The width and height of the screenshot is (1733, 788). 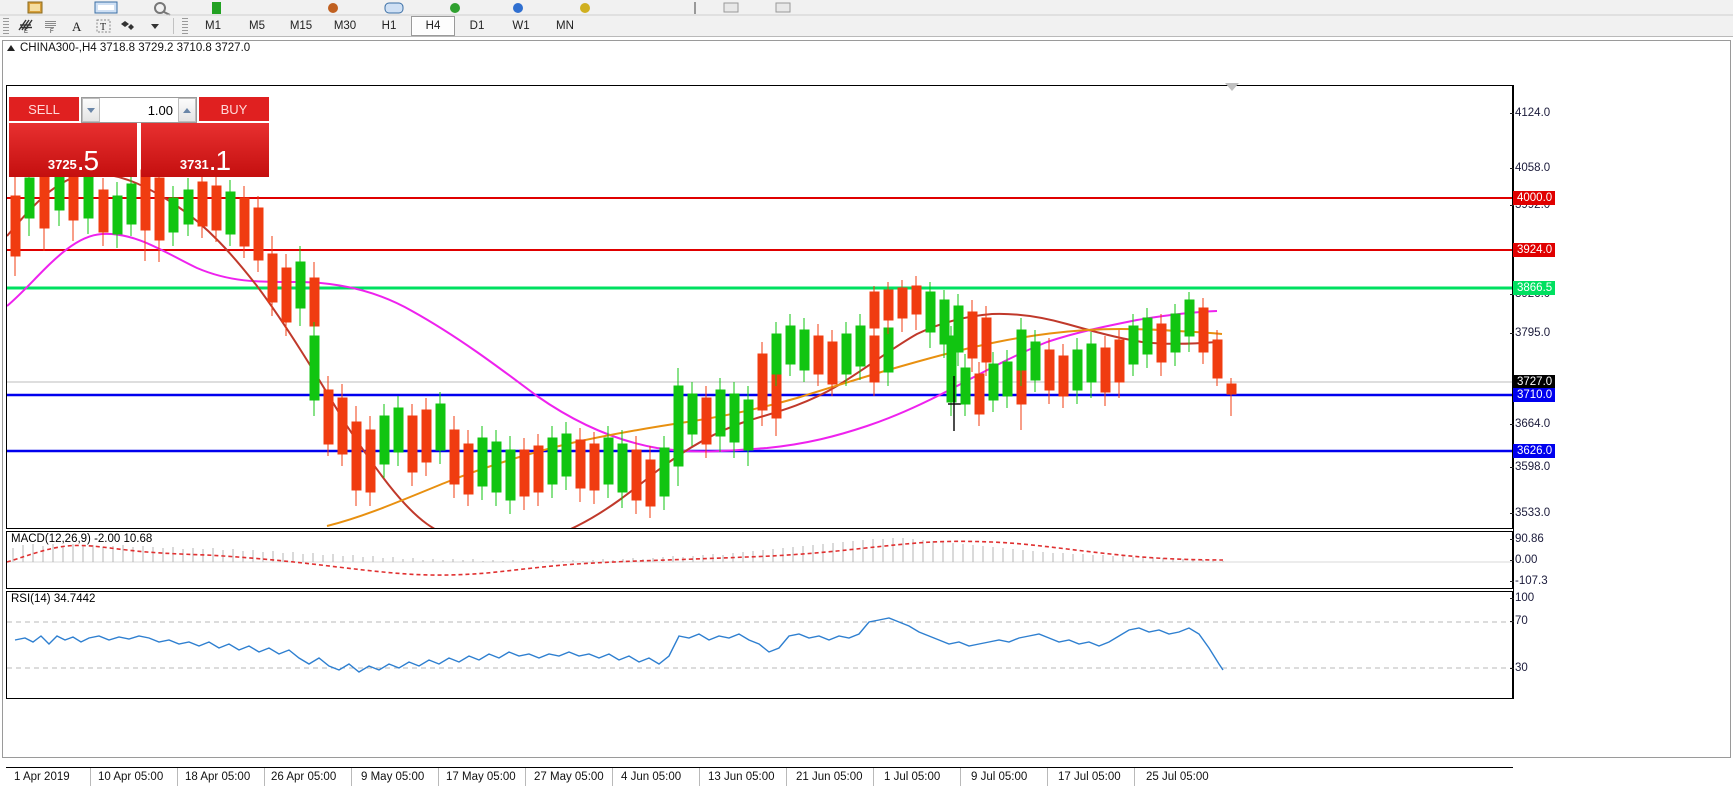 I want to click on macd-tick-min: -107.3, so click(x=1529, y=581).